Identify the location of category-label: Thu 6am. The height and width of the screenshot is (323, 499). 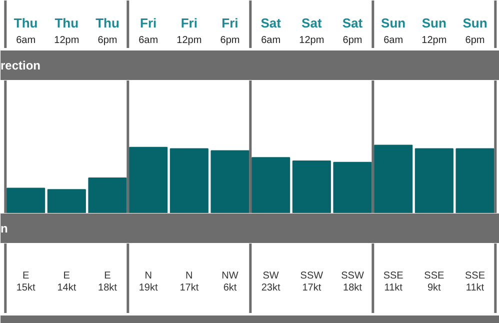
(26, 31).